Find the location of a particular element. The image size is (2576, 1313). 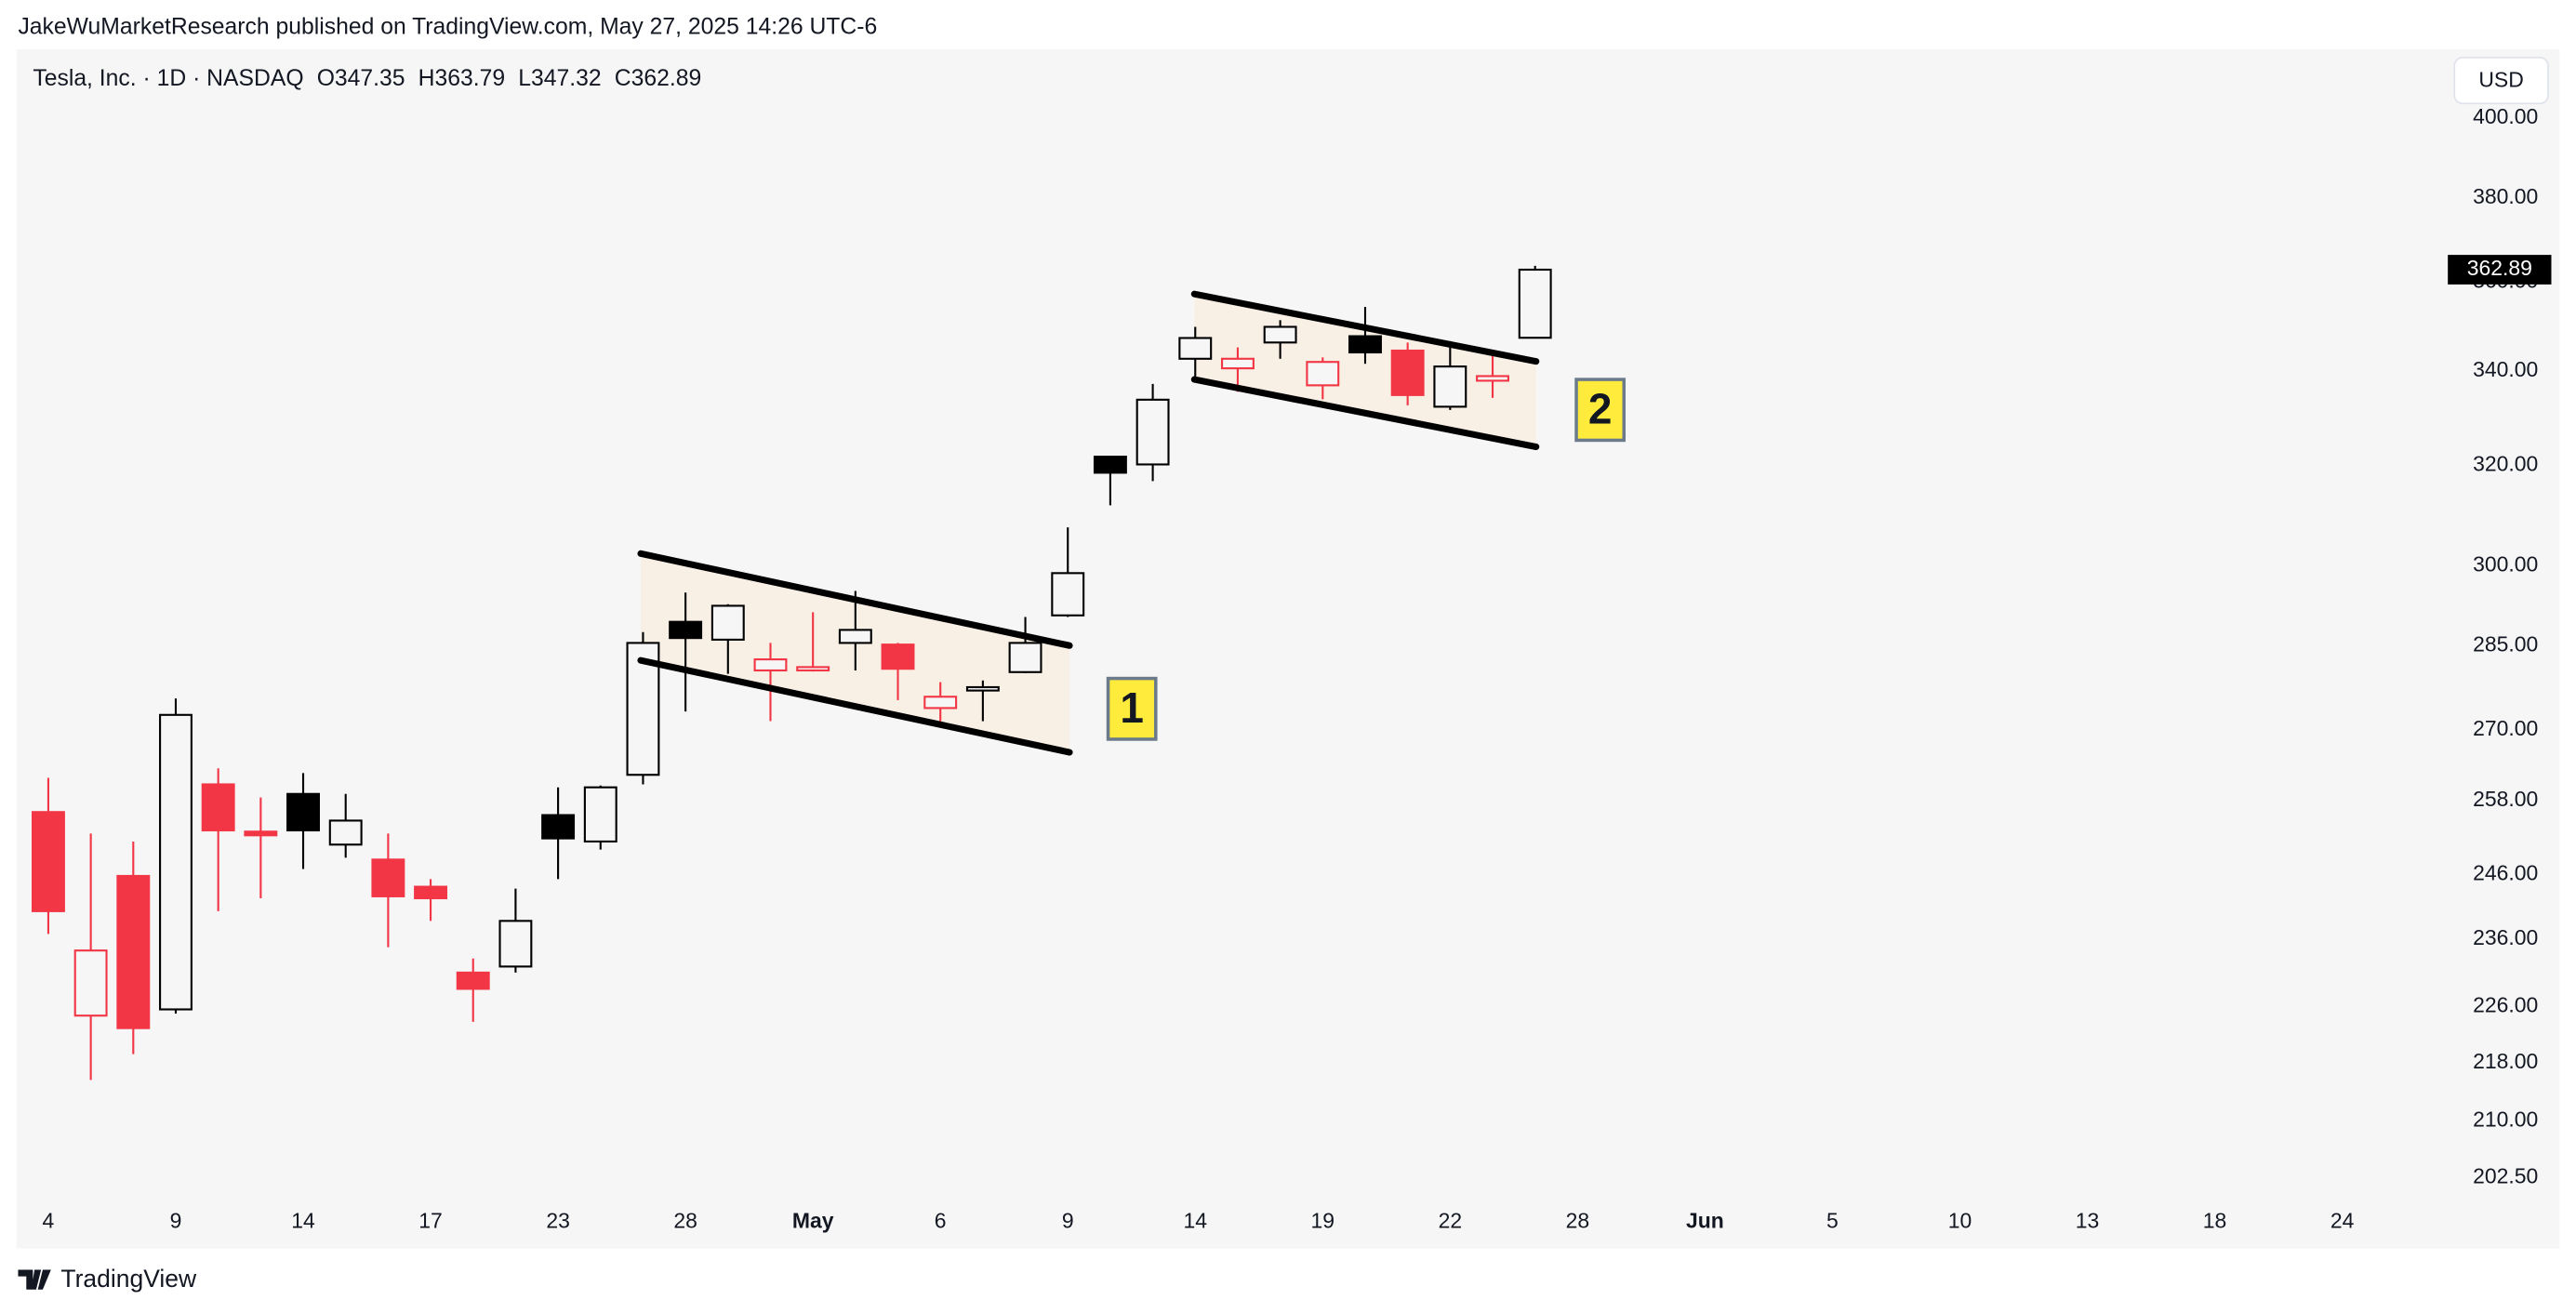

ohlc-key: C is located at coordinates (623, 77).